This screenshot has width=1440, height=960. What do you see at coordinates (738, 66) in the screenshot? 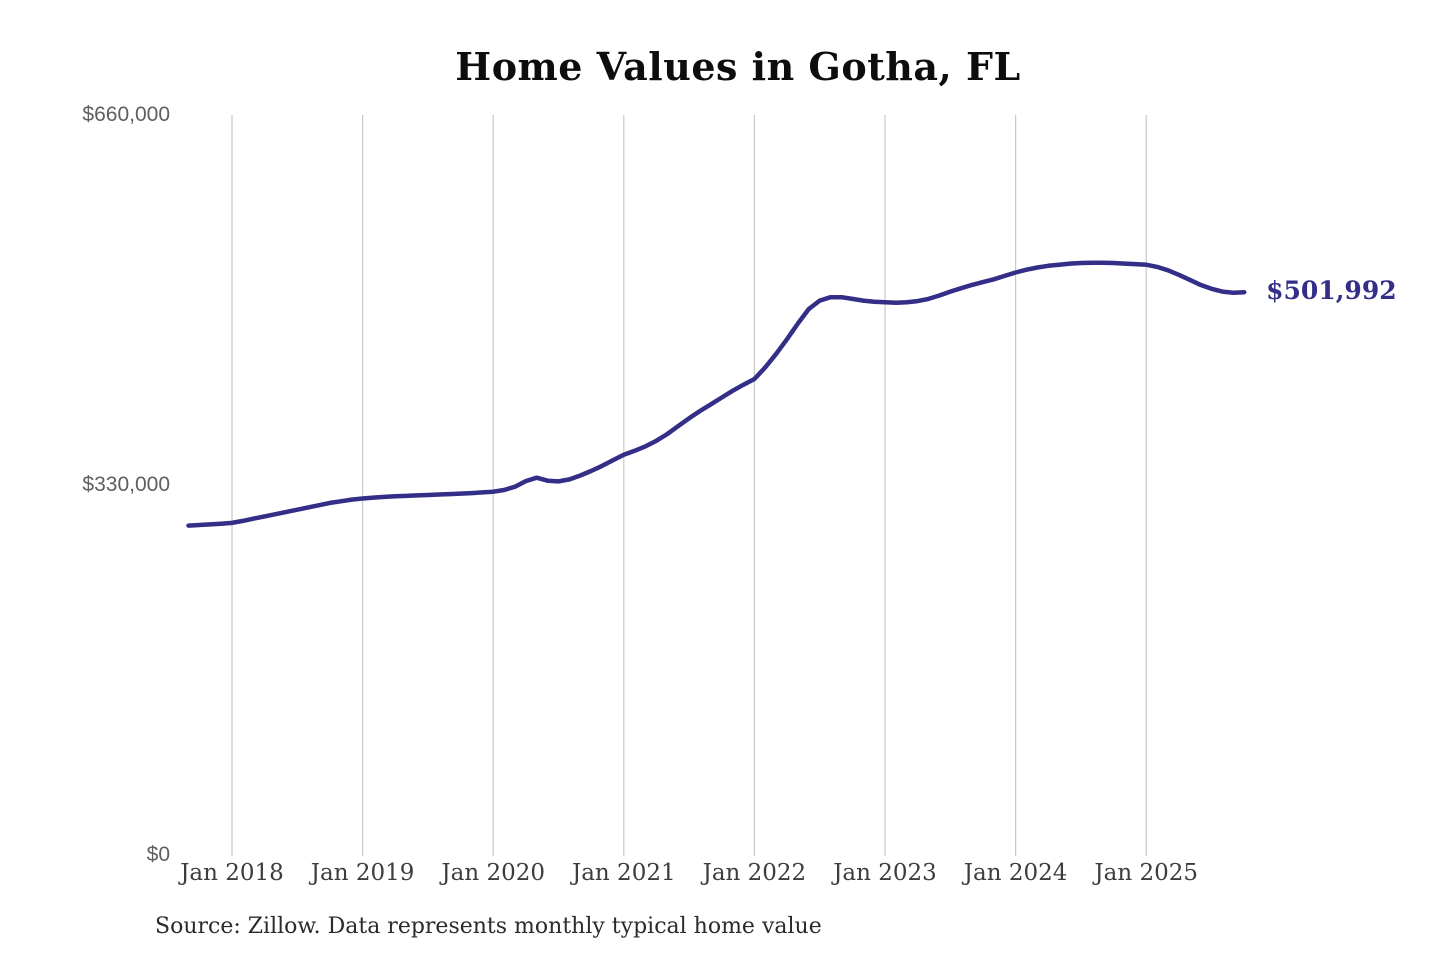
I see `chart-title: Home Values in Gotha, FL` at bounding box center [738, 66].